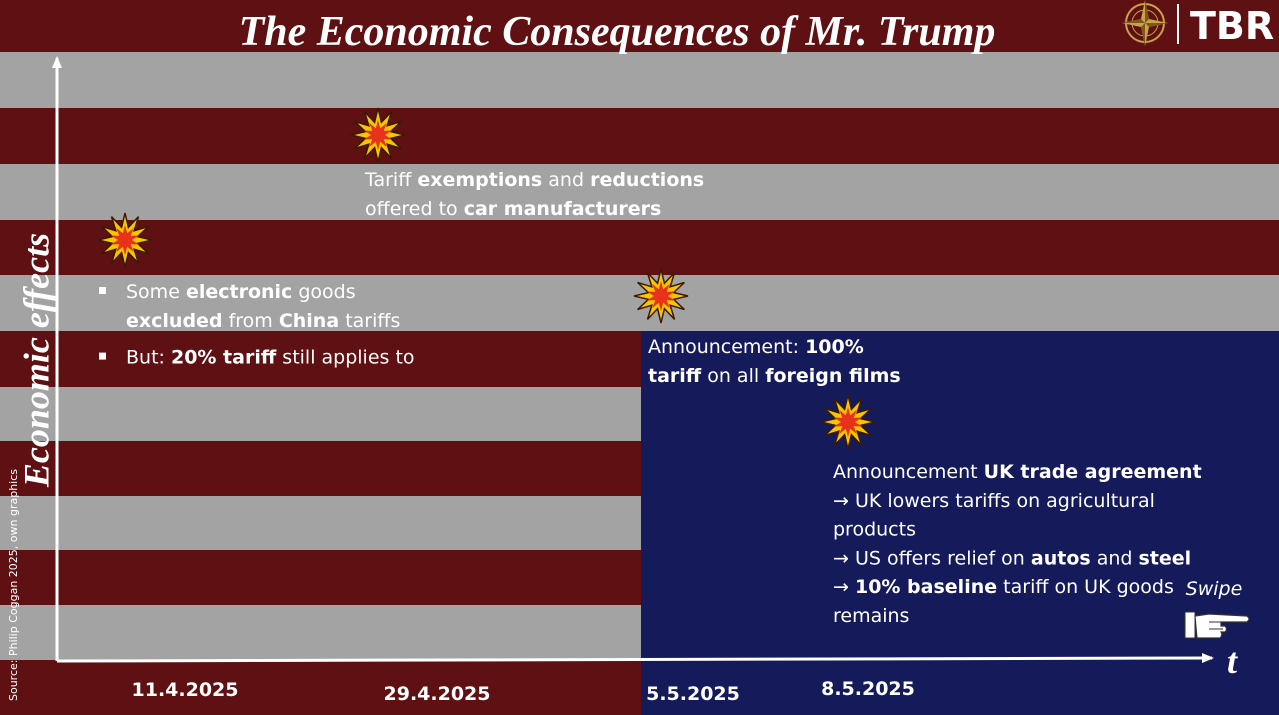  What do you see at coordinates (251, 321) in the screenshot?
I see `text: from` at bounding box center [251, 321].